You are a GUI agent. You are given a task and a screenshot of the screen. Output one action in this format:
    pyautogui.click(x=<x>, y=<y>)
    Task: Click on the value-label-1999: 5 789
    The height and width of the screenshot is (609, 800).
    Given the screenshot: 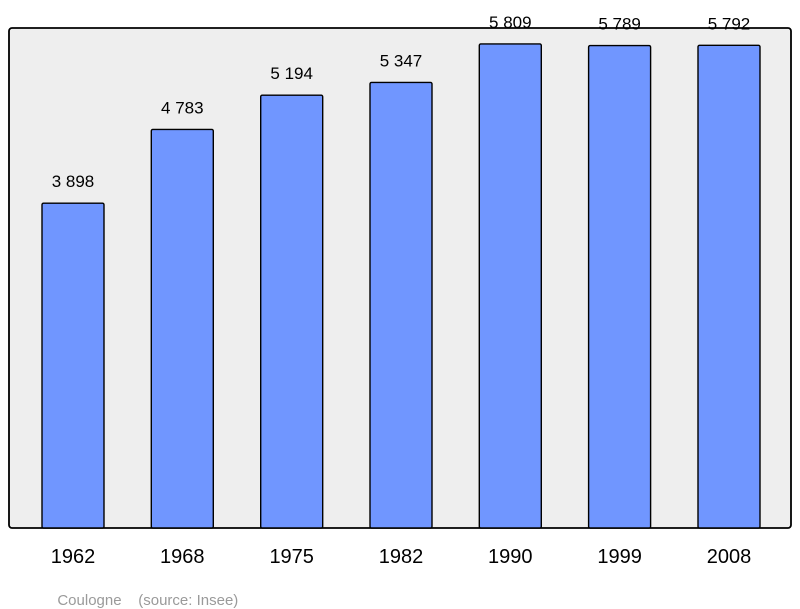 What is the action you would take?
    pyautogui.click(x=619, y=24)
    